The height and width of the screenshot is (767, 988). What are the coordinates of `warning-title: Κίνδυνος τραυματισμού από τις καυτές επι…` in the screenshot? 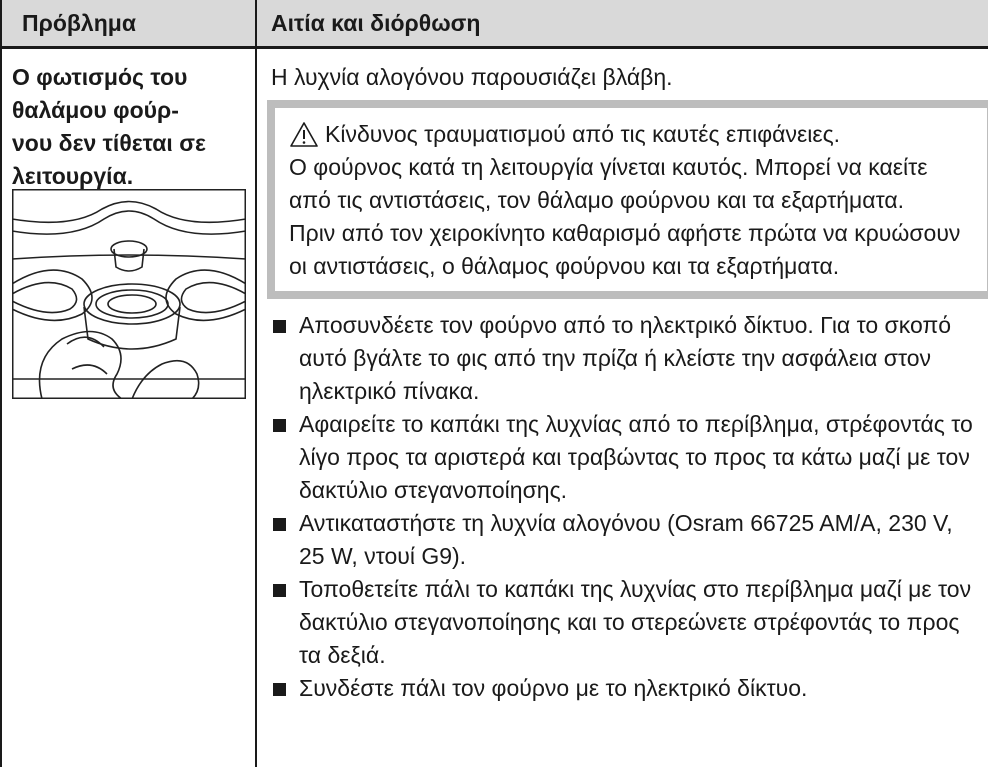 It's located at (583, 134).